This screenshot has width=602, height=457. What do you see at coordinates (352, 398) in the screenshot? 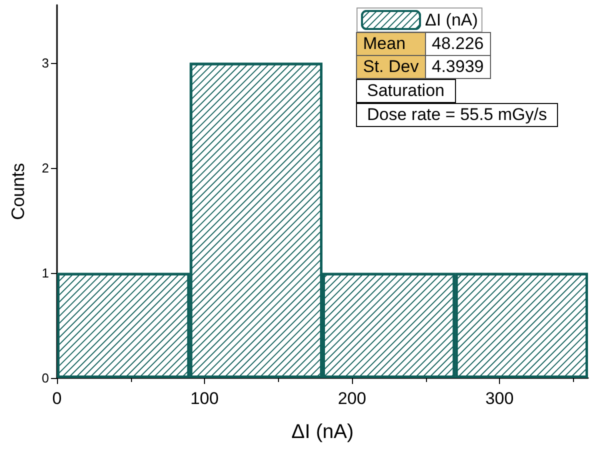
I see `x-tick-label: 200` at bounding box center [352, 398].